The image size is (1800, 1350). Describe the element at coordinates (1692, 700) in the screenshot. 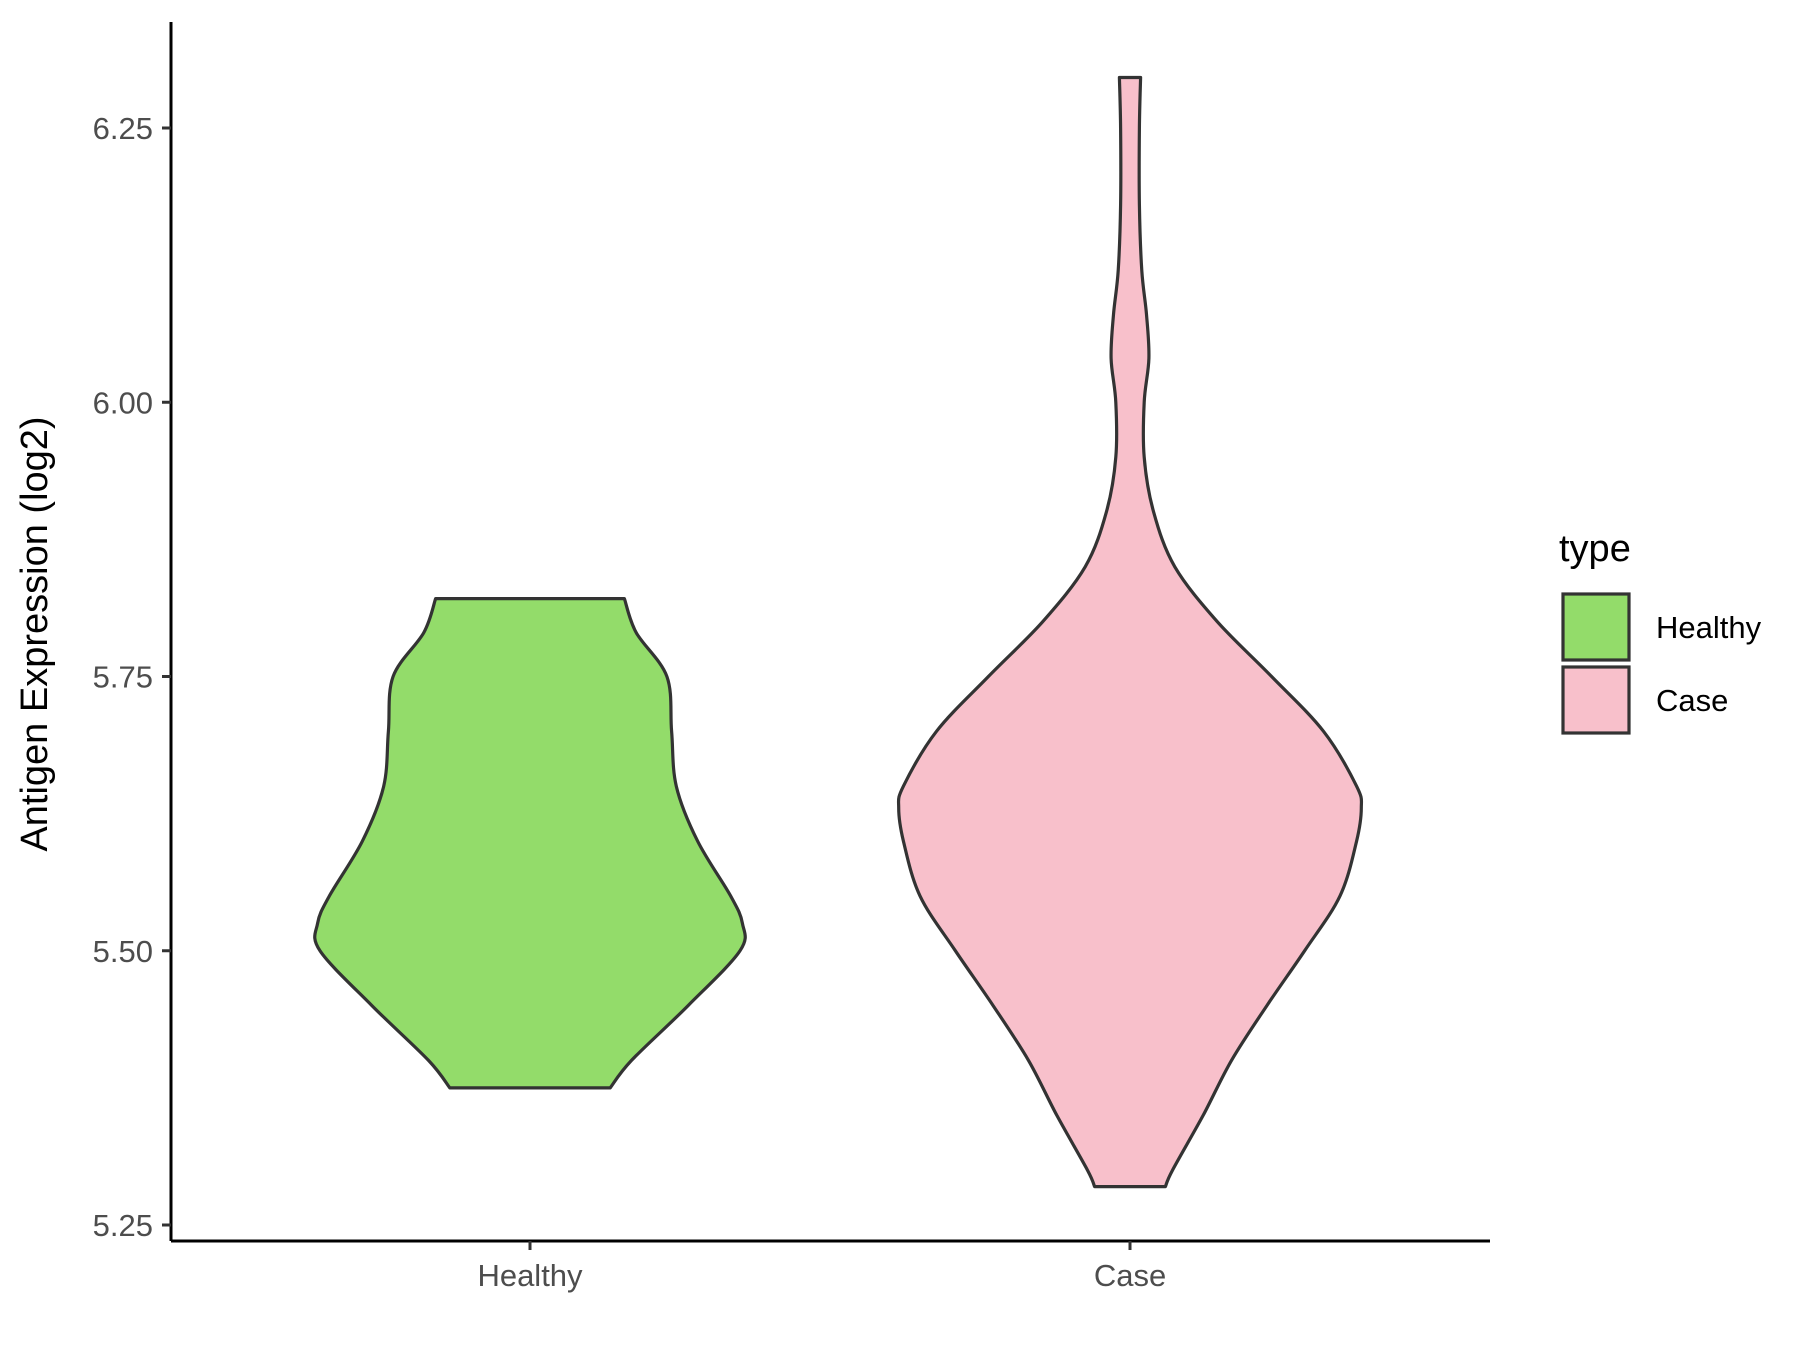

I see `legend-label-case: Case` at that location.